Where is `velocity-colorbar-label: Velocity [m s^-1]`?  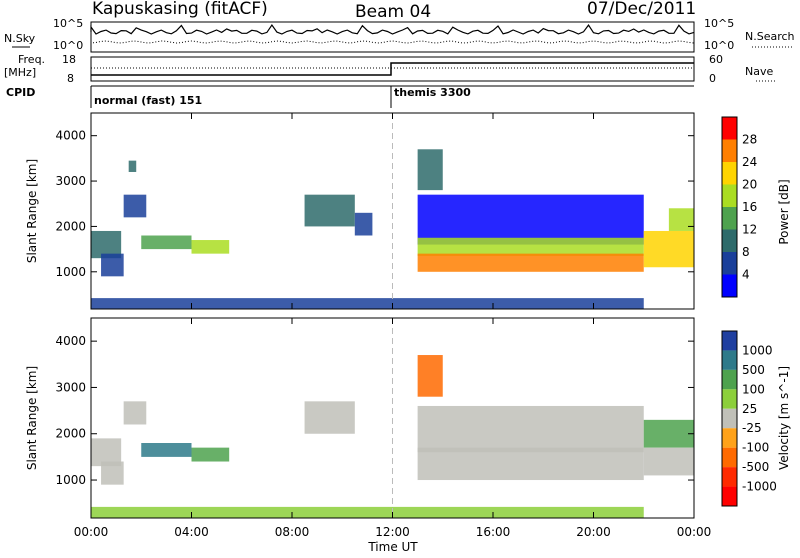 velocity-colorbar-label: Velocity [m s^-1] is located at coordinates (784, 418).